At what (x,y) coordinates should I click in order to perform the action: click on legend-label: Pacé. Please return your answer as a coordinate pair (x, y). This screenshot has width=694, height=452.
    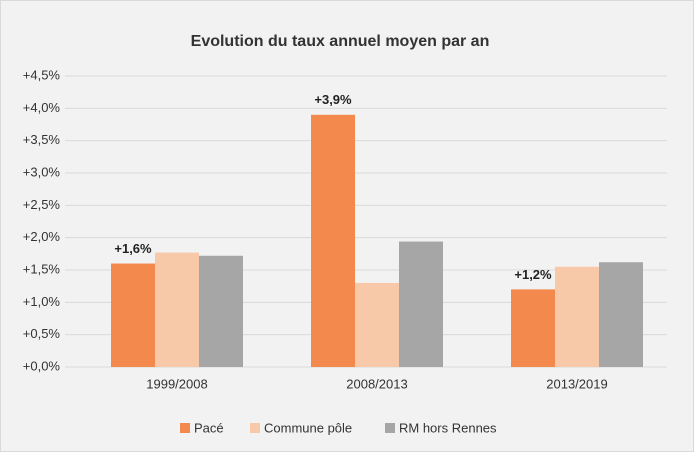
    Looking at the image, I should click on (209, 427).